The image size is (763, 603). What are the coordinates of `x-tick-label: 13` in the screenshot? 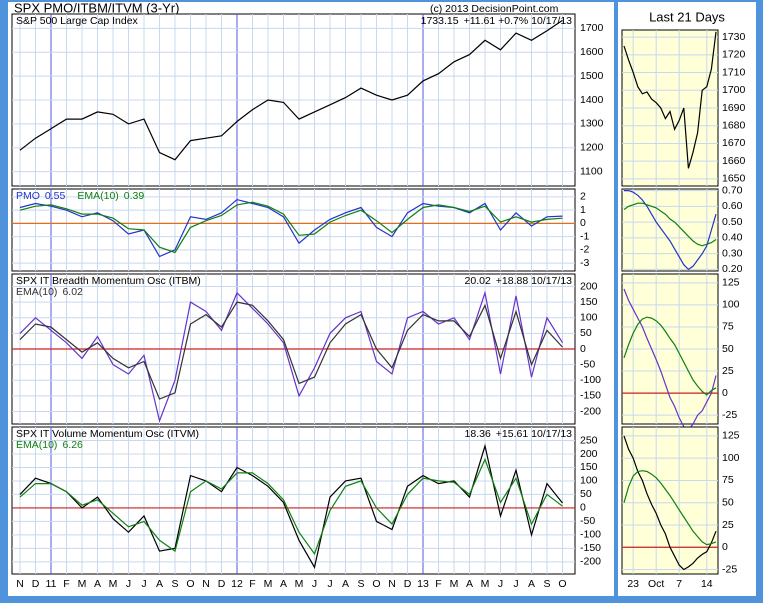 It's located at (423, 584).